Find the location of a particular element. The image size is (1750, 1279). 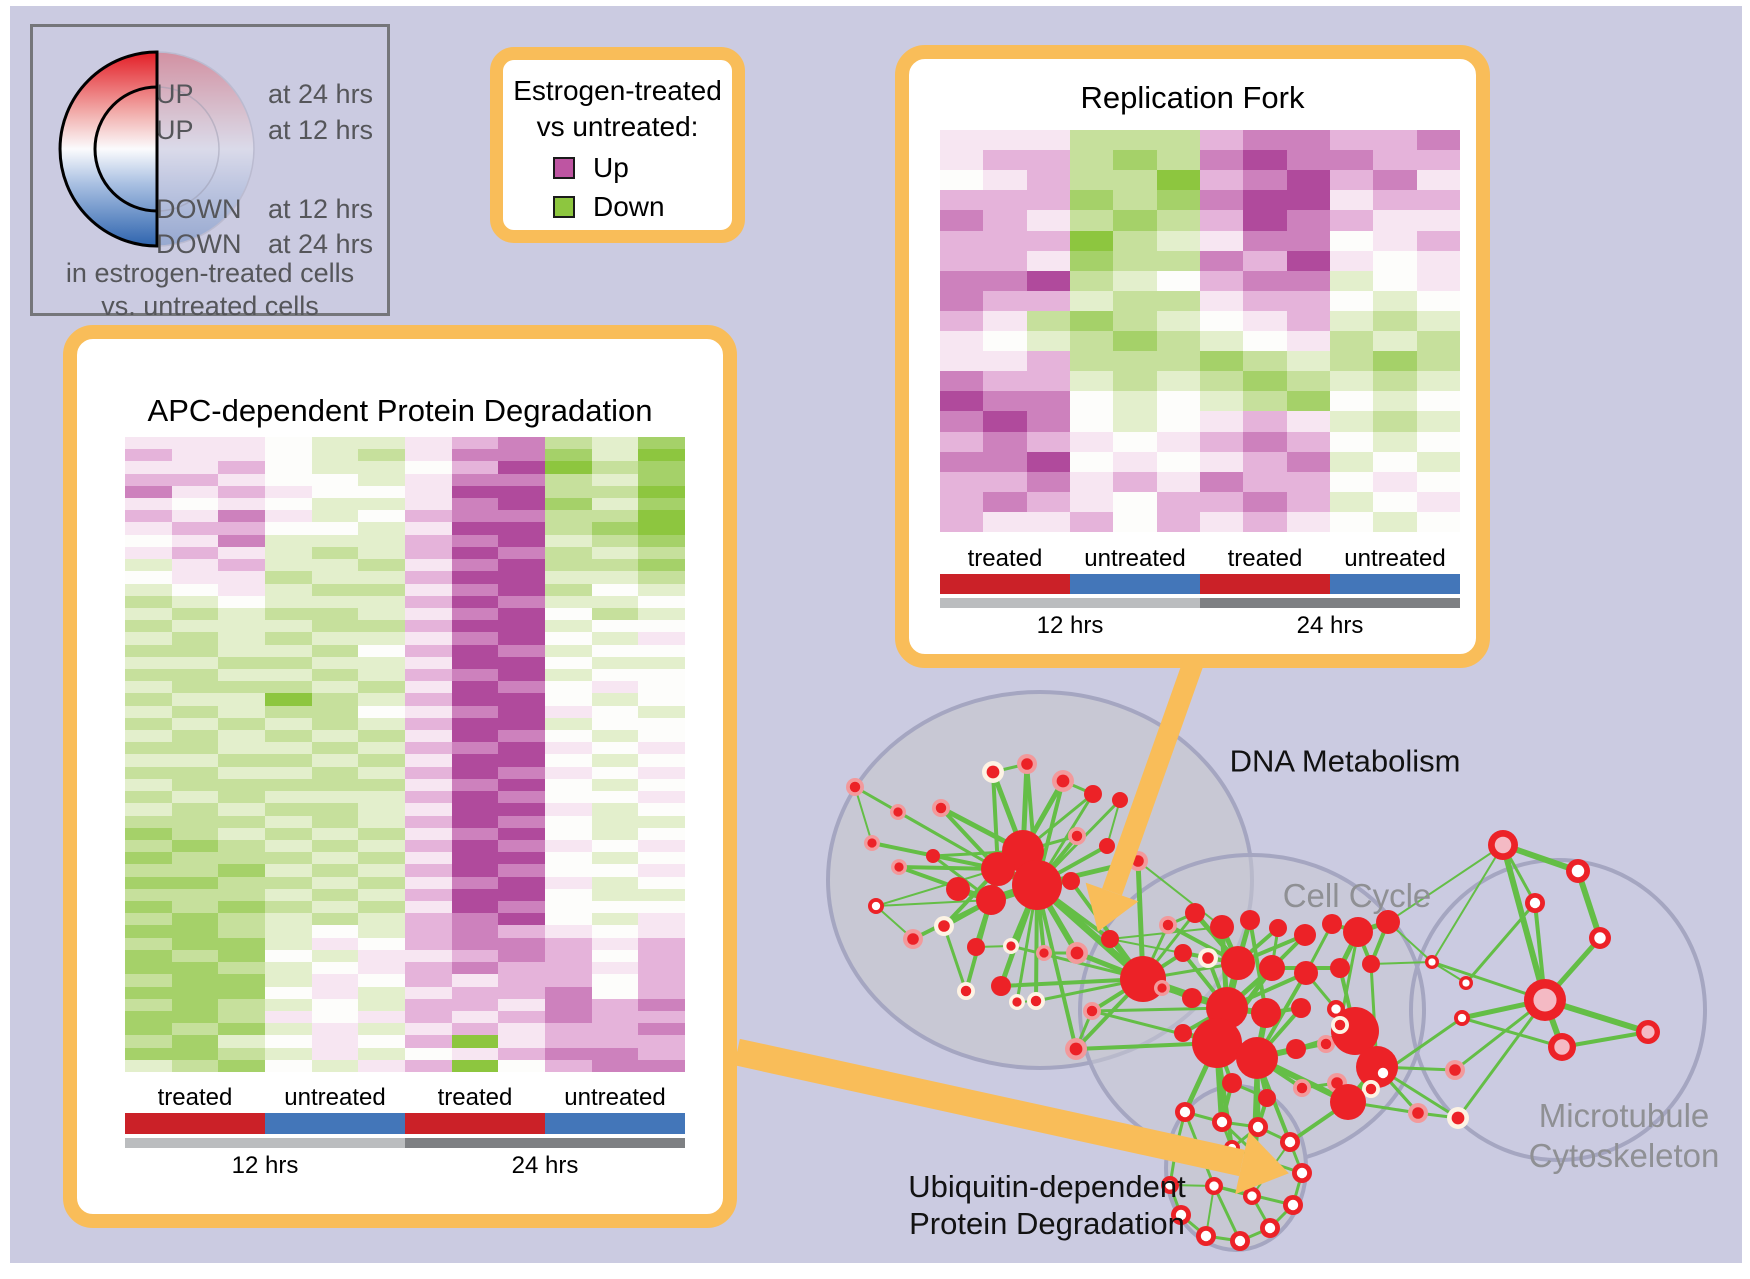

updown-row: DOWN at 24 hrs is located at coordinates (264, 244).